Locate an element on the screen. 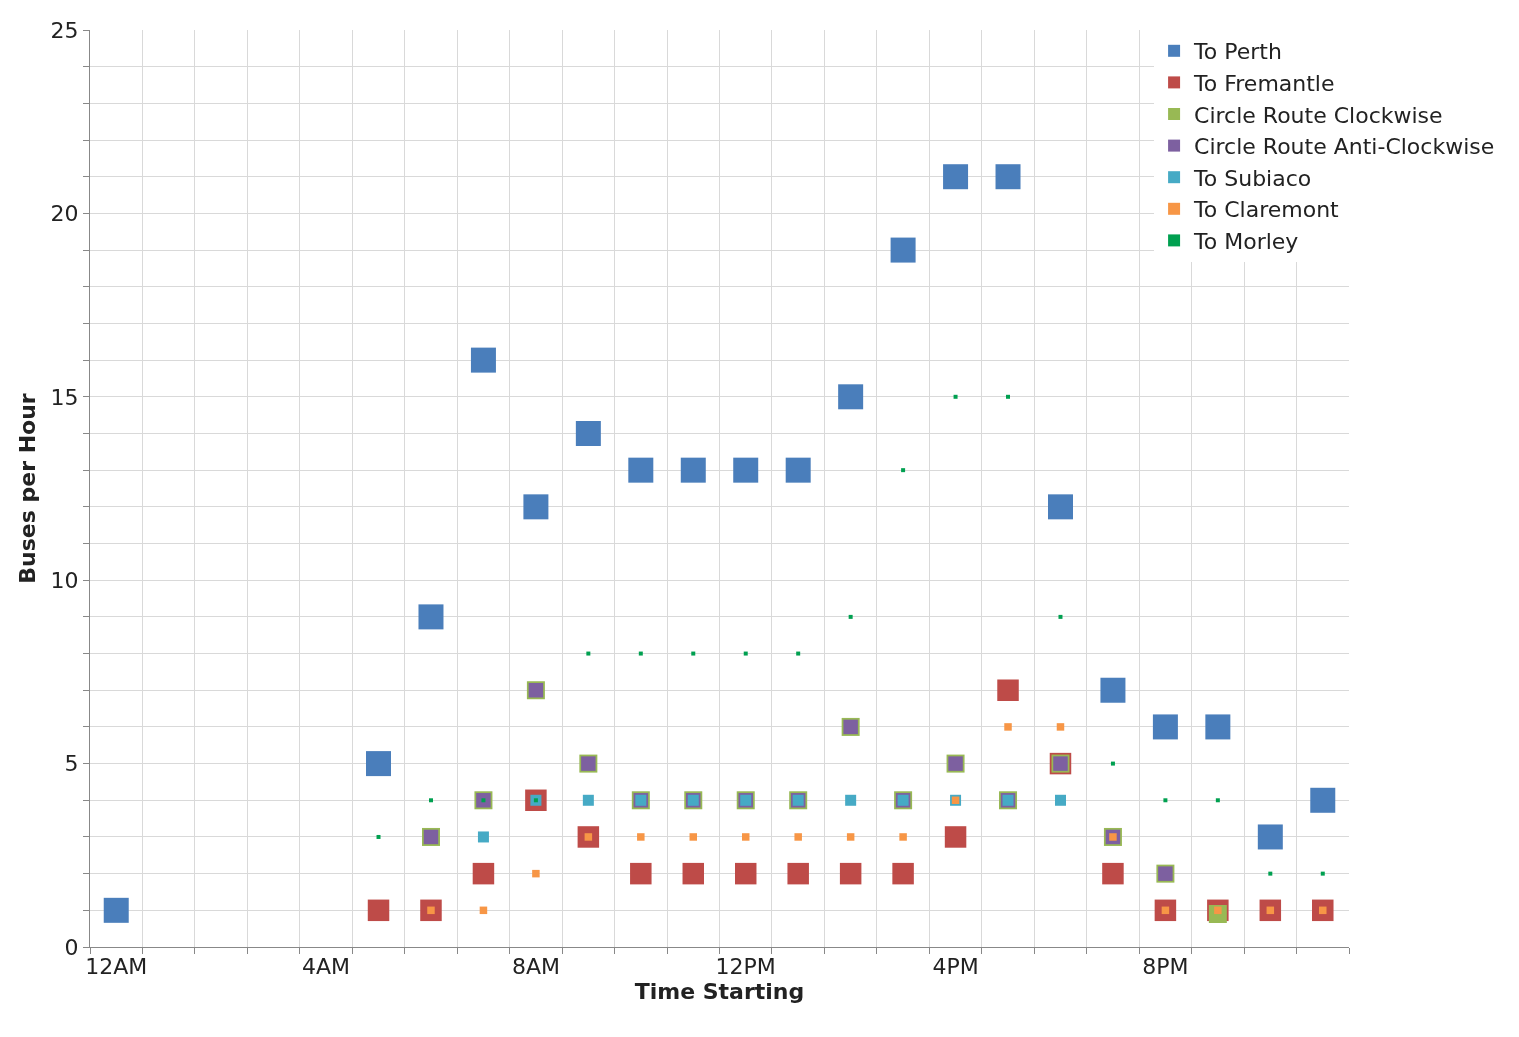  y-axis-title: Buses per Hour is located at coordinates (28, 488).